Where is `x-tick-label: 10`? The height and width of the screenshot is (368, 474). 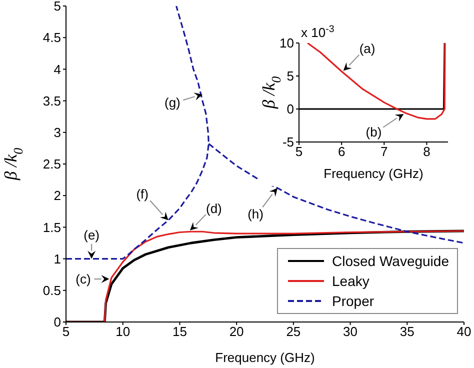 x-tick-label: 10 is located at coordinates (123, 332).